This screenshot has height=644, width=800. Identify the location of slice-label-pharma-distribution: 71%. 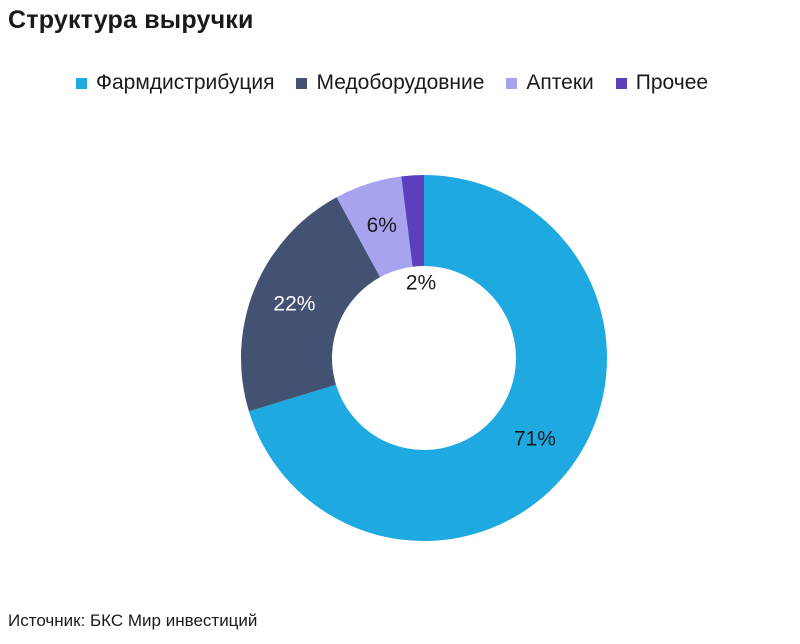
(535, 439).